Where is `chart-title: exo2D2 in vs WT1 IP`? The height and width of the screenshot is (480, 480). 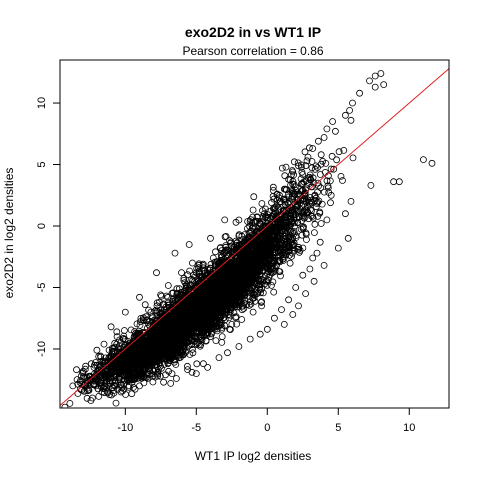
chart-title: exo2D2 in vs WT1 IP is located at coordinates (253, 32).